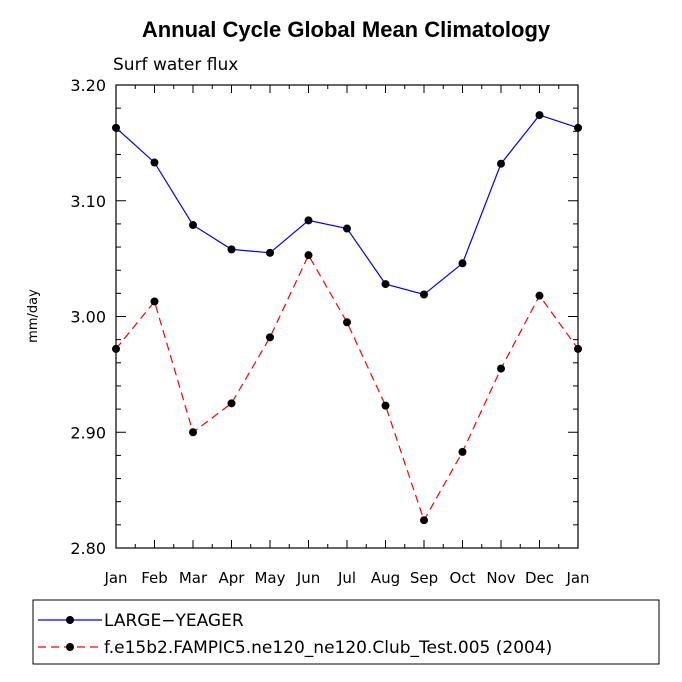  What do you see at coordinates (193, 578) in the screenshot?
I see `x-tick-label: Mar` at bounding box center [193, 578].